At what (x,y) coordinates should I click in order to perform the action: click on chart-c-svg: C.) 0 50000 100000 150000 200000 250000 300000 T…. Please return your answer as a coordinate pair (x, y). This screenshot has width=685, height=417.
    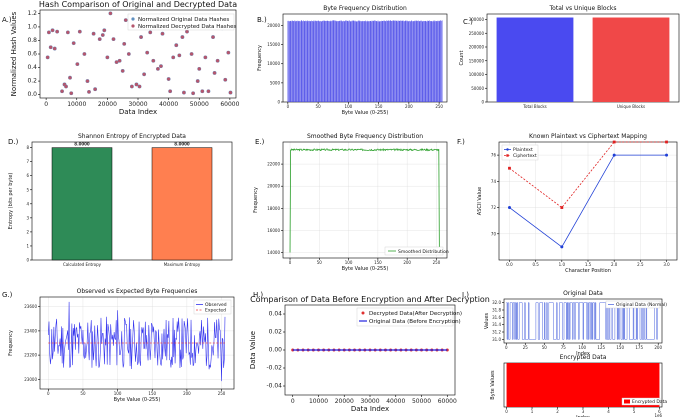
    Looking at the image, I should click on (569, 57).